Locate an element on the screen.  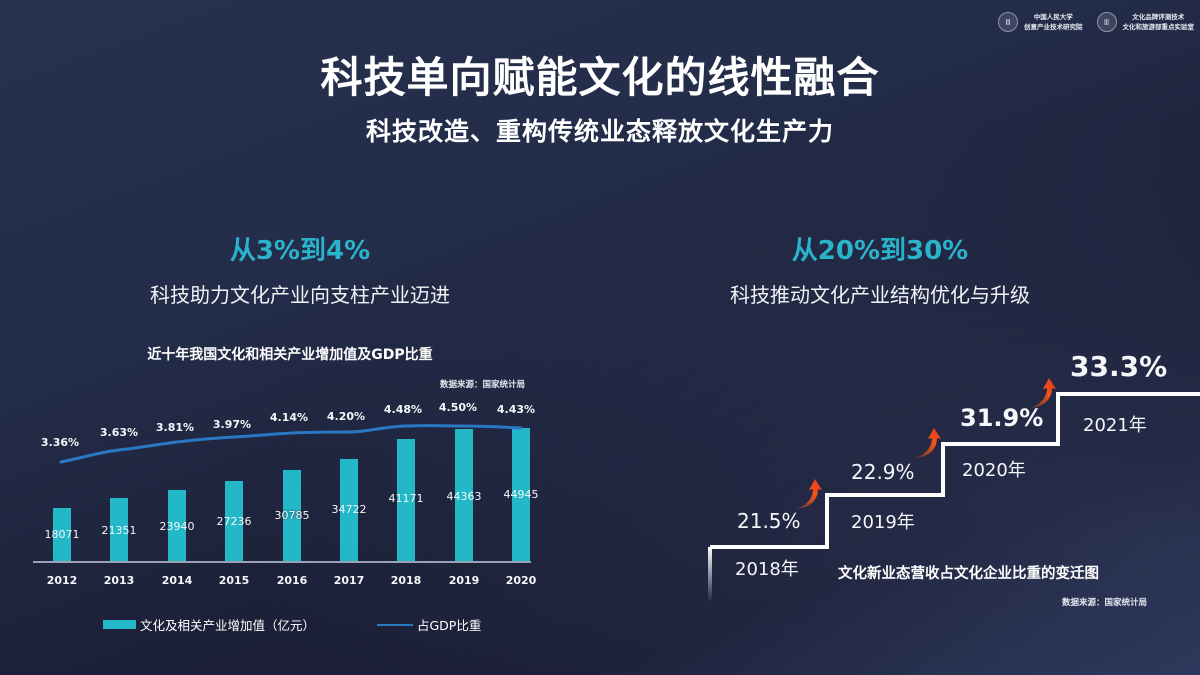
staircase-chart-title: 文化新业态营收占文化企业比重的变迁图 is located at coordinates (968, 574).